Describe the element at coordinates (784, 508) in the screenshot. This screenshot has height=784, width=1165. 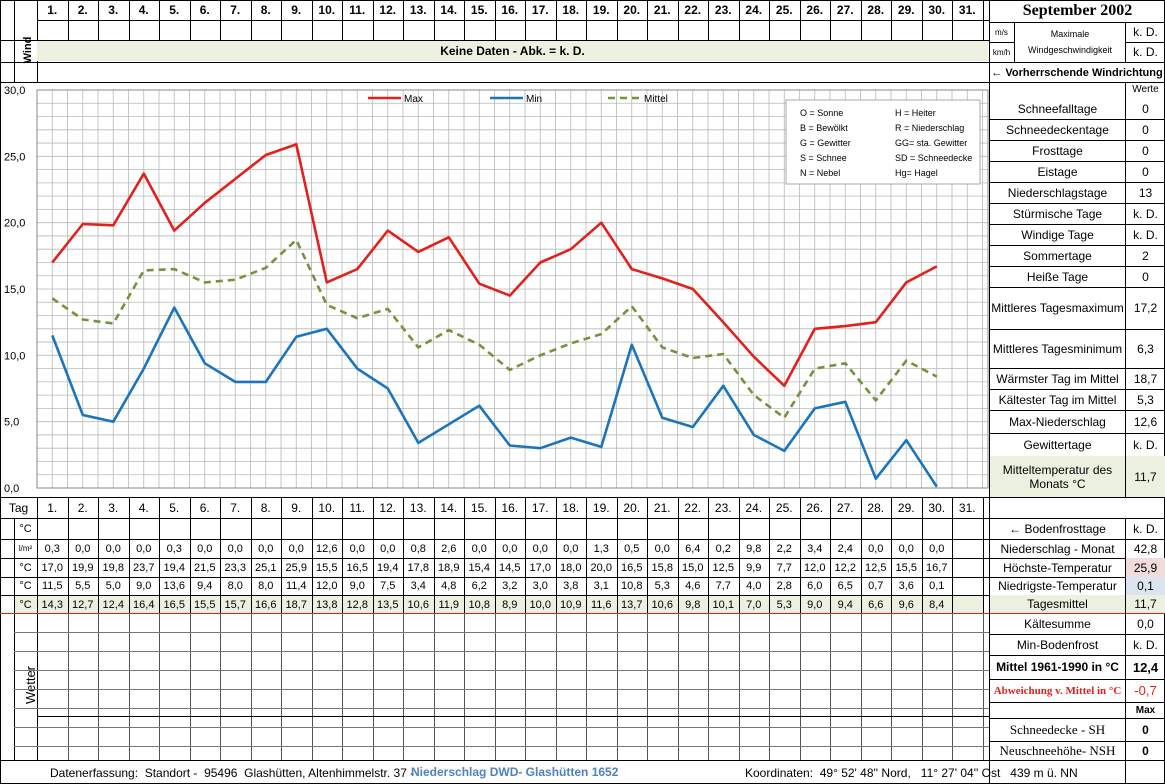
I see `table-day-header: 25.` at that location.